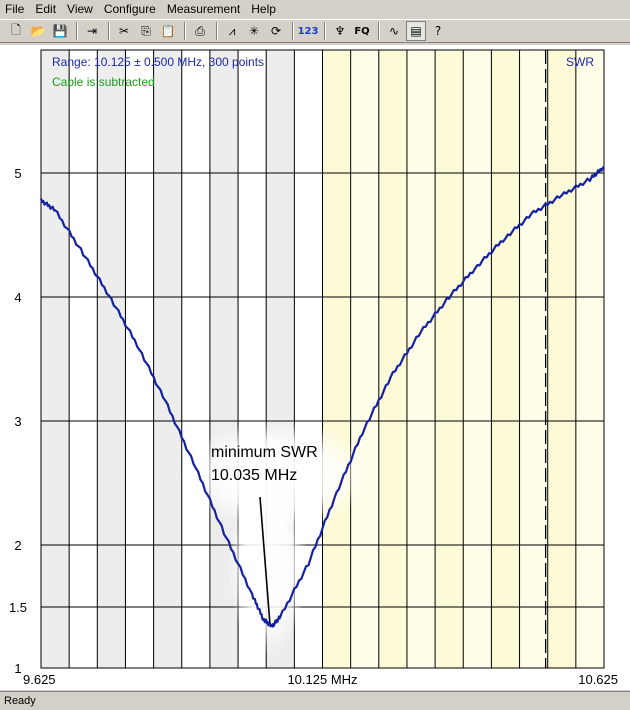 This screenshot has width=630, height=710. Describe the element at coordinates (580, 62) in the screenshot. I see `series-label: SWR` at that location.